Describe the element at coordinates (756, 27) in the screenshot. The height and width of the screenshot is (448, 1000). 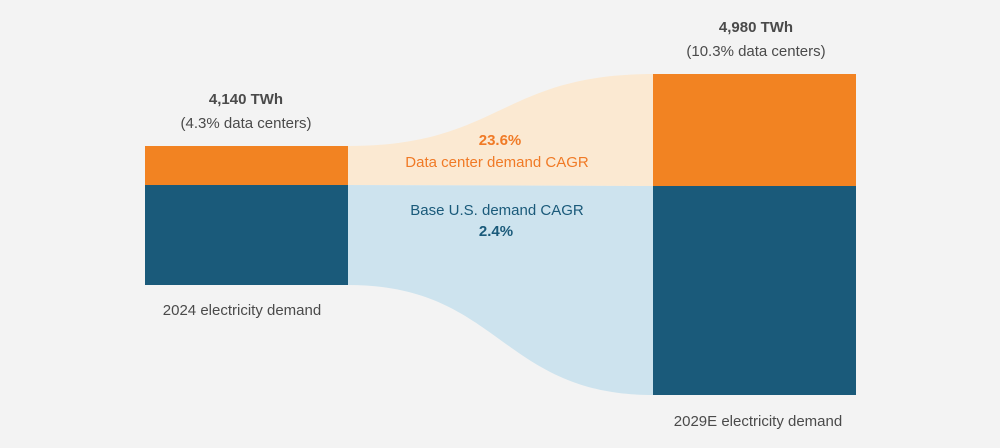
I see `right-total-label: 4,980 TWh` at that location.